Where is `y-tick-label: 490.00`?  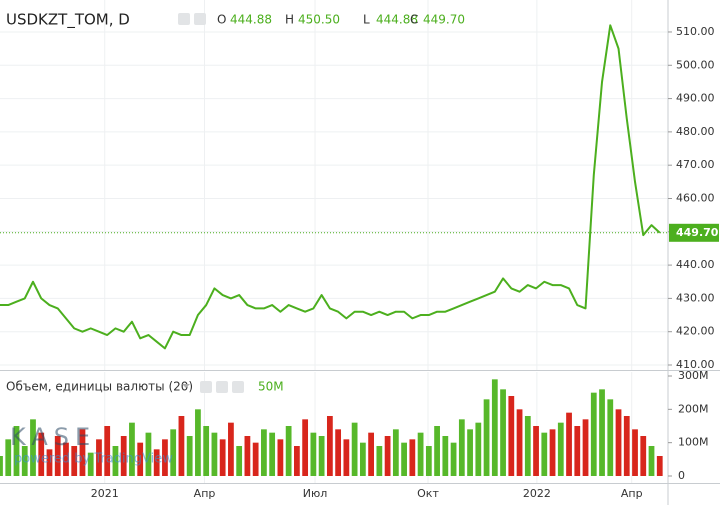 y-tick-label: 490.00 is located at coordinates (695, 98).